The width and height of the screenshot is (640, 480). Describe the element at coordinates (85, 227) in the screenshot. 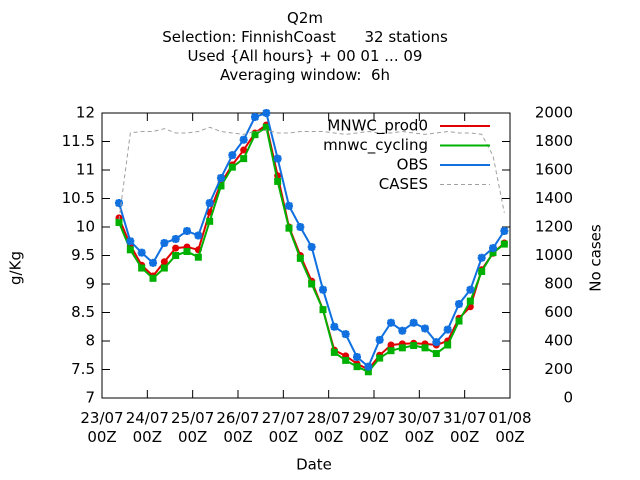

I see `y-tick-label: 10` at that location.